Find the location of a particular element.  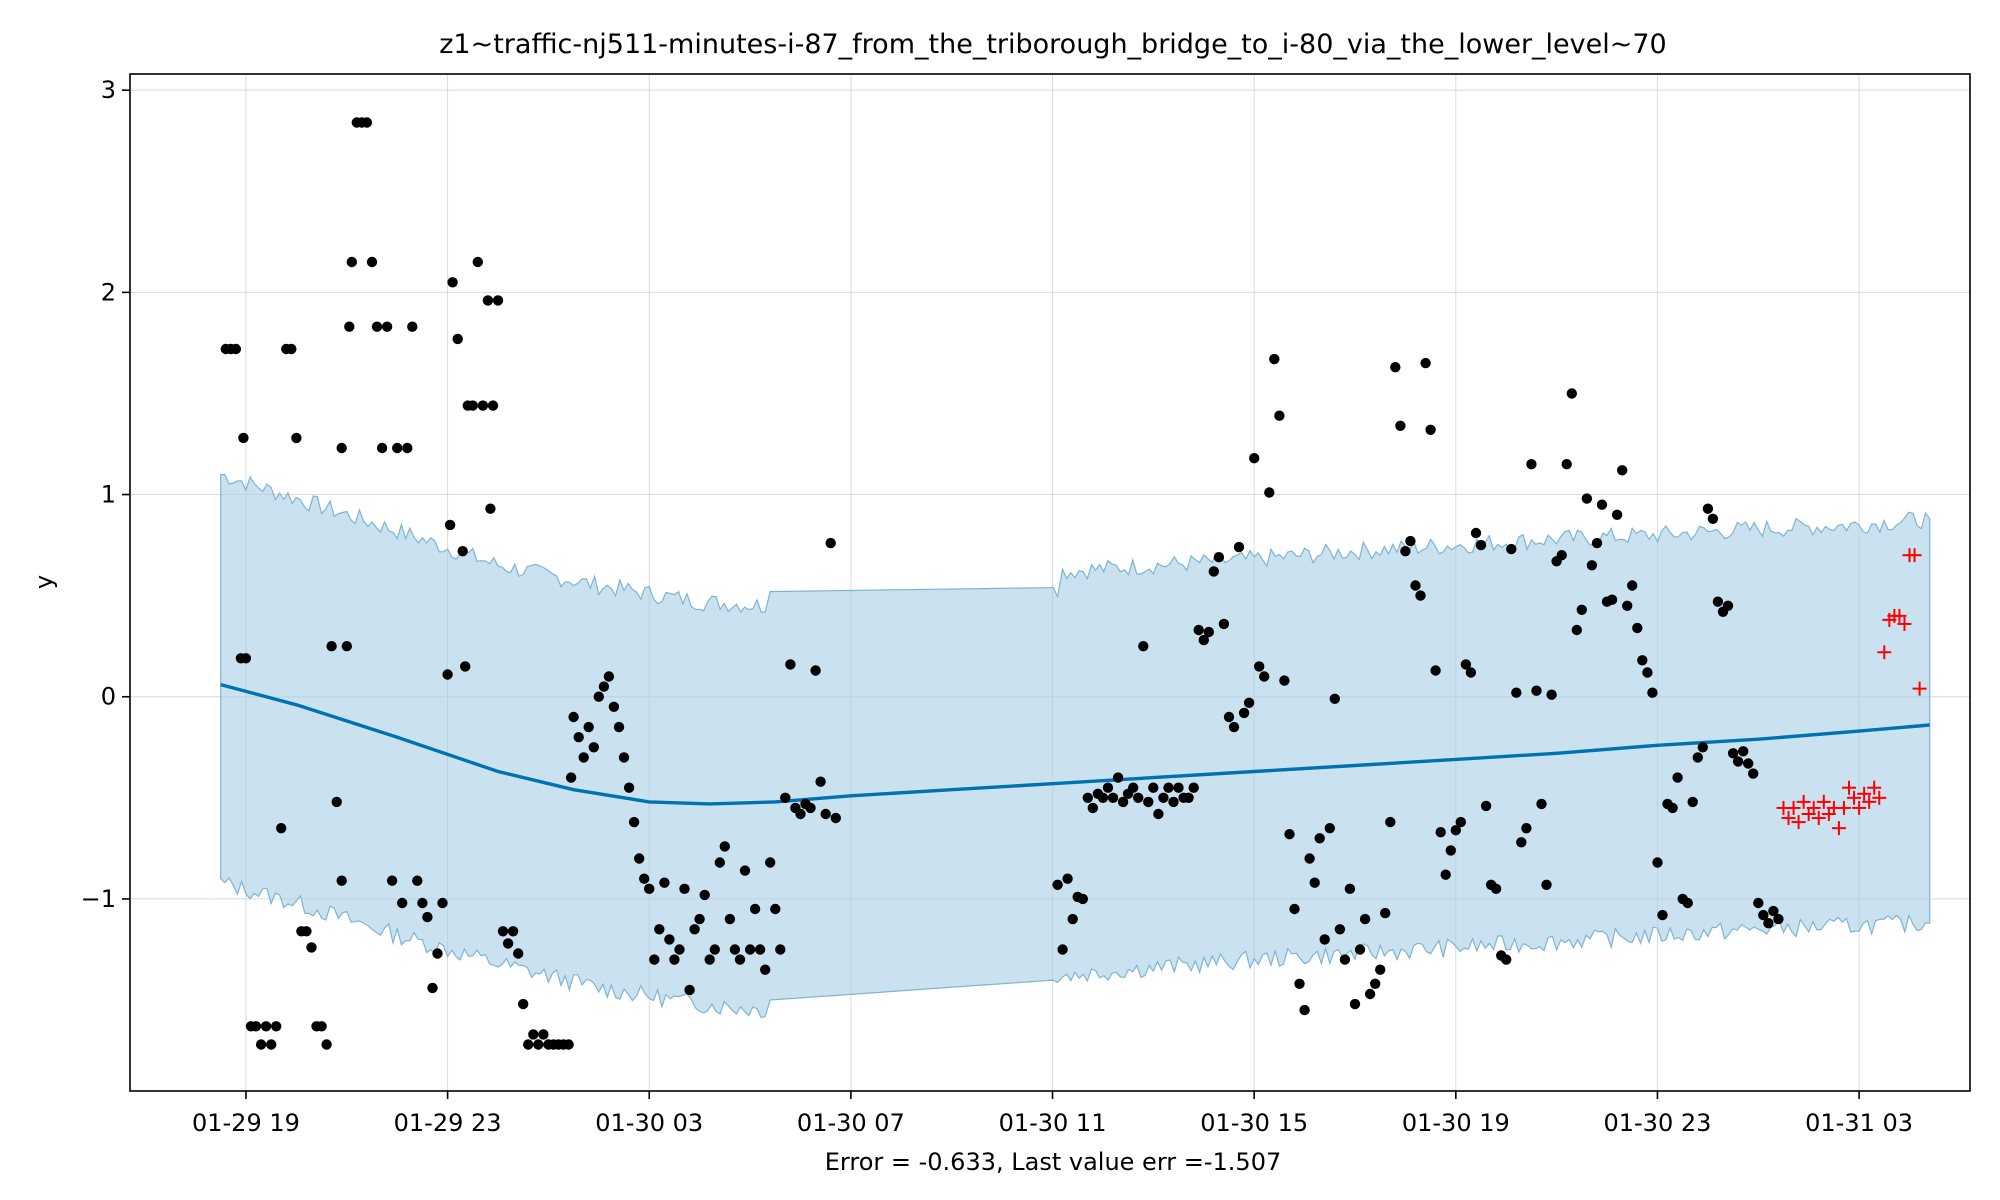

x-tick-label: 01-30 11 is located at coordinates (1053, 1123).